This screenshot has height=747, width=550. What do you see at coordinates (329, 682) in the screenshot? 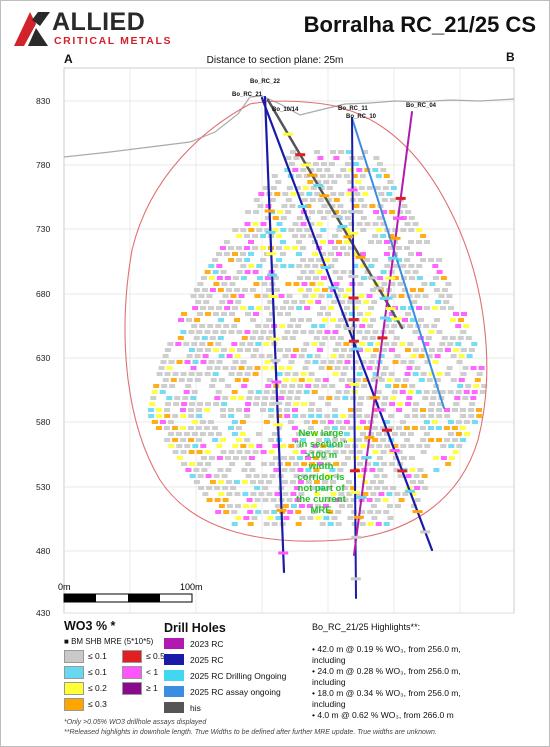
I see `highlight-line: including` at bounding box center [329, 682].